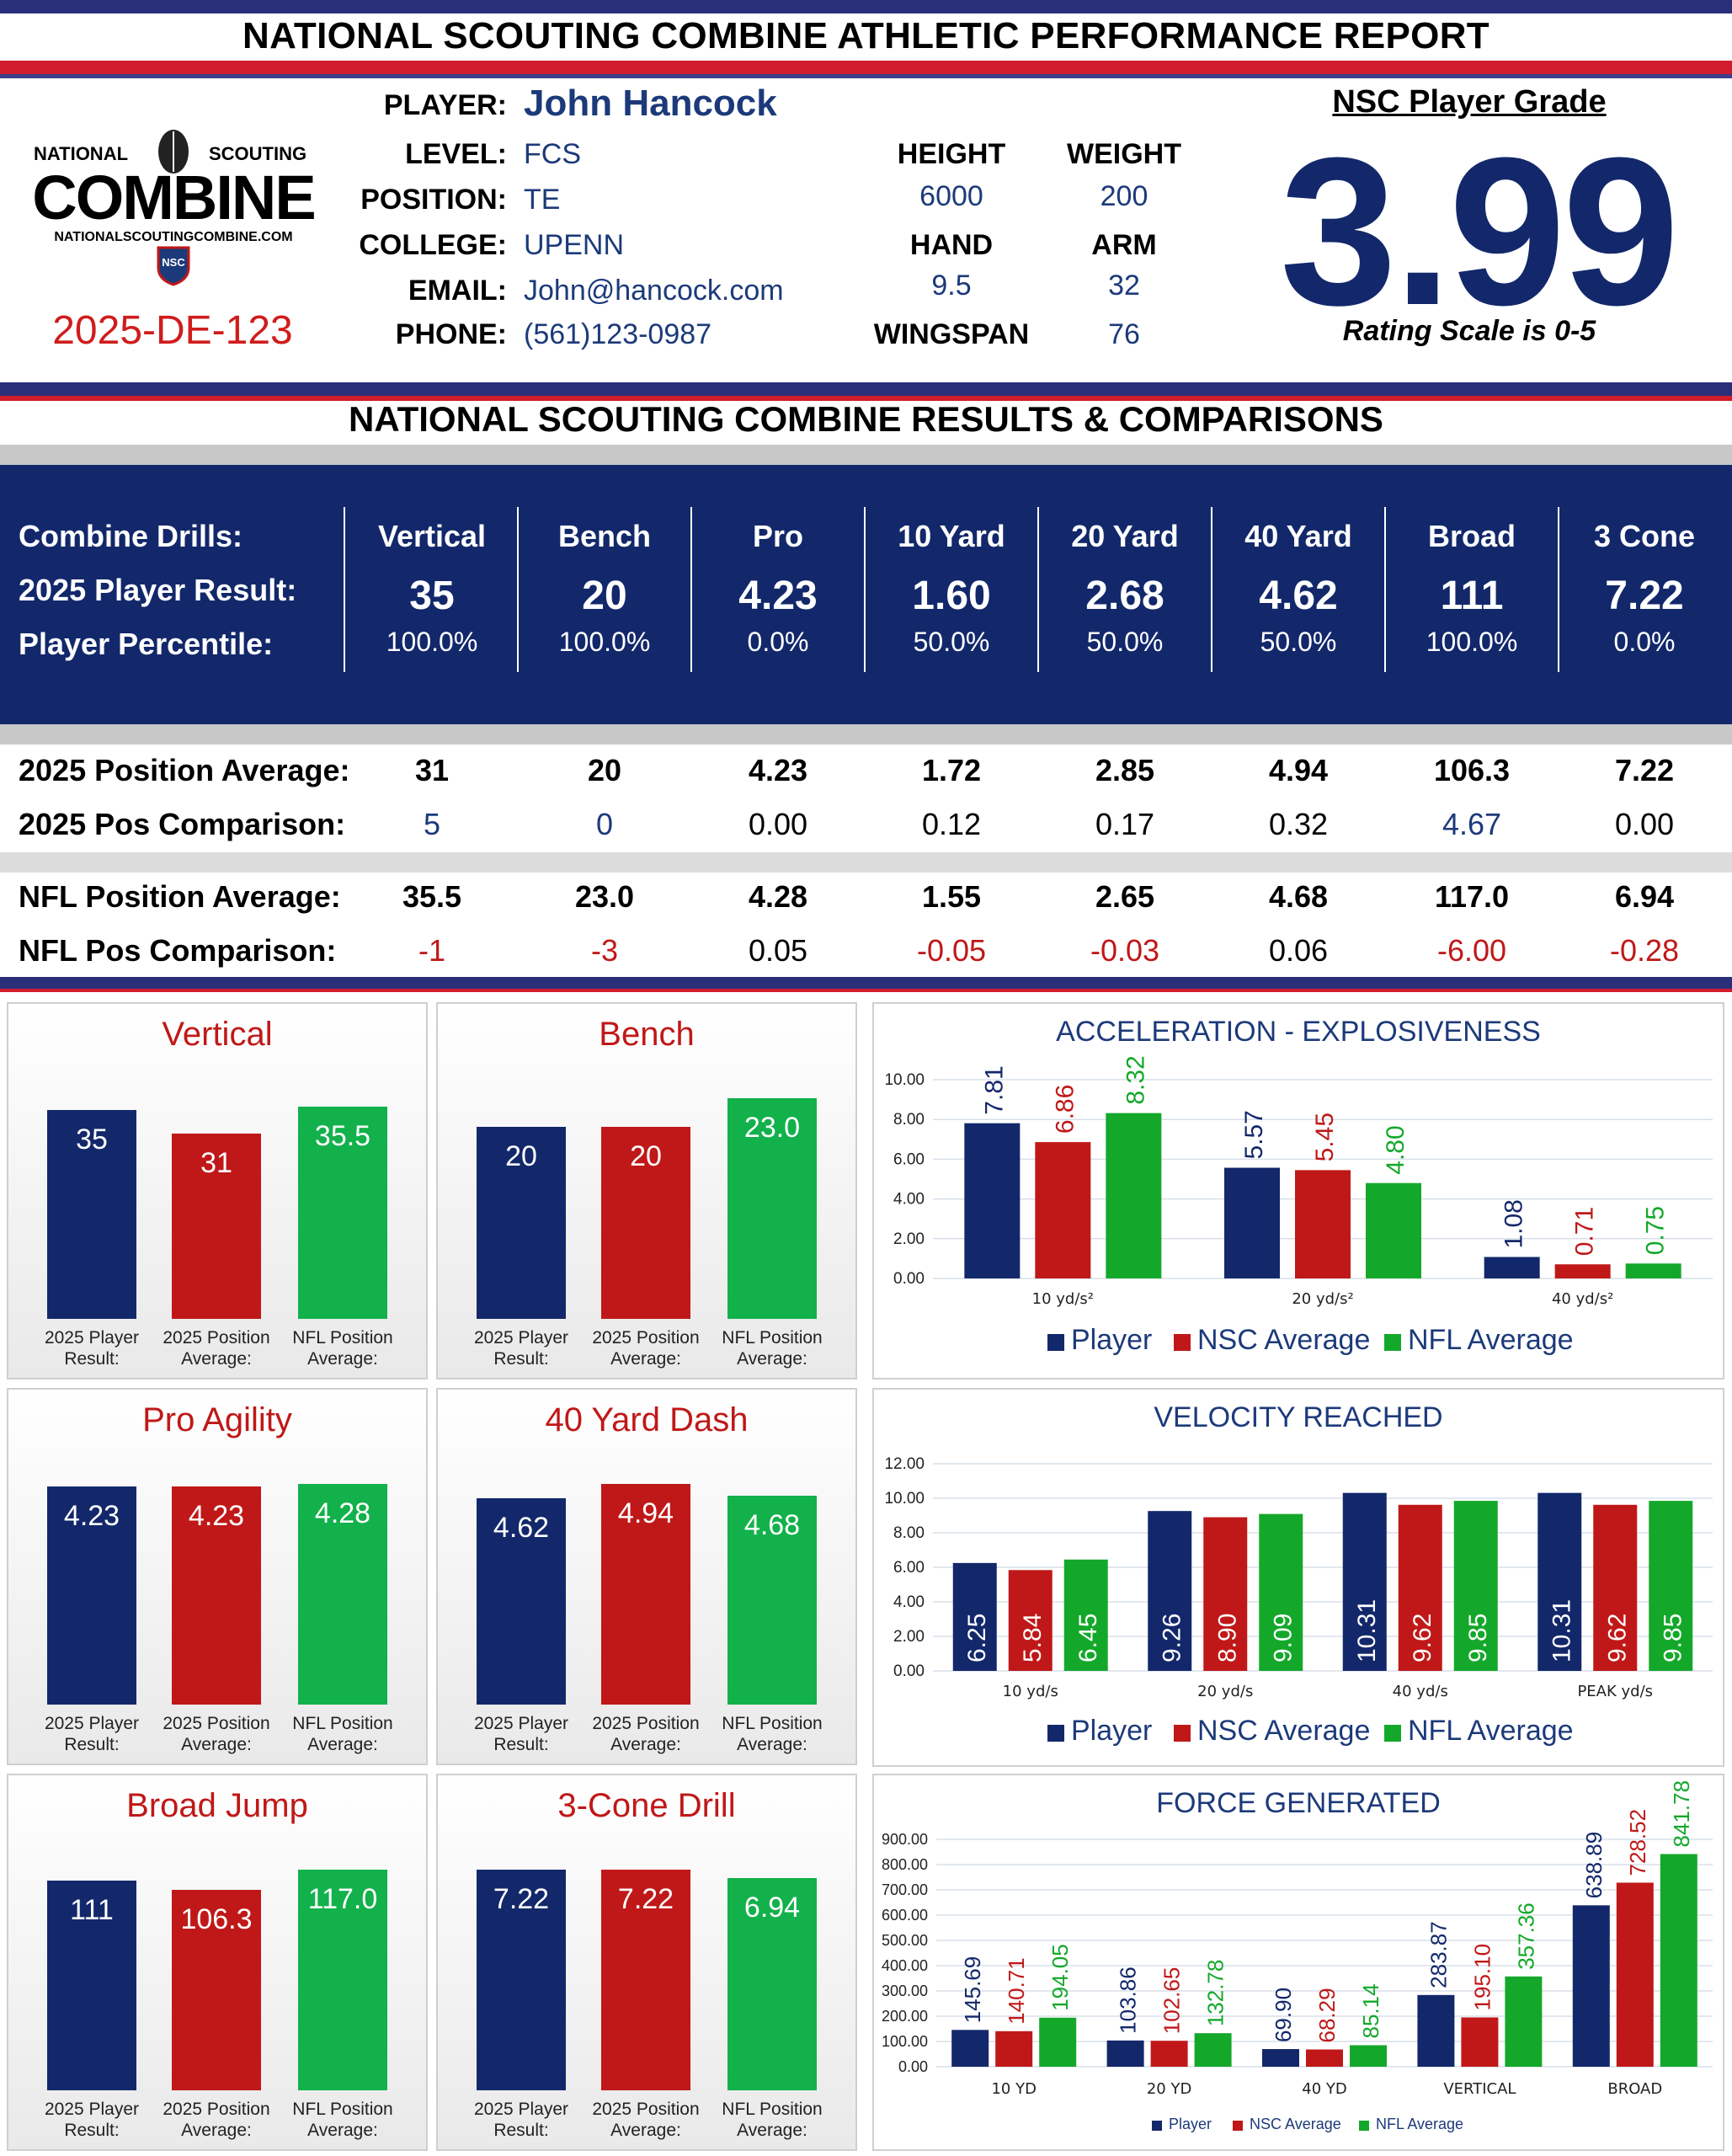 The width and height of the screenshot is (1732, 2156). Describe the element at coordinates (866, 67) in the screenshot. I see `red-stripe` at that location.